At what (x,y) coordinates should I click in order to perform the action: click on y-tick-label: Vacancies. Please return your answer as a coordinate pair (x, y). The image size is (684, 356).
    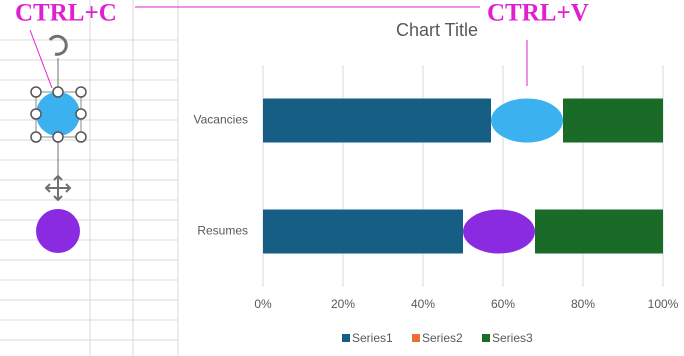
    Looking at the image, I should click on (221, 120).